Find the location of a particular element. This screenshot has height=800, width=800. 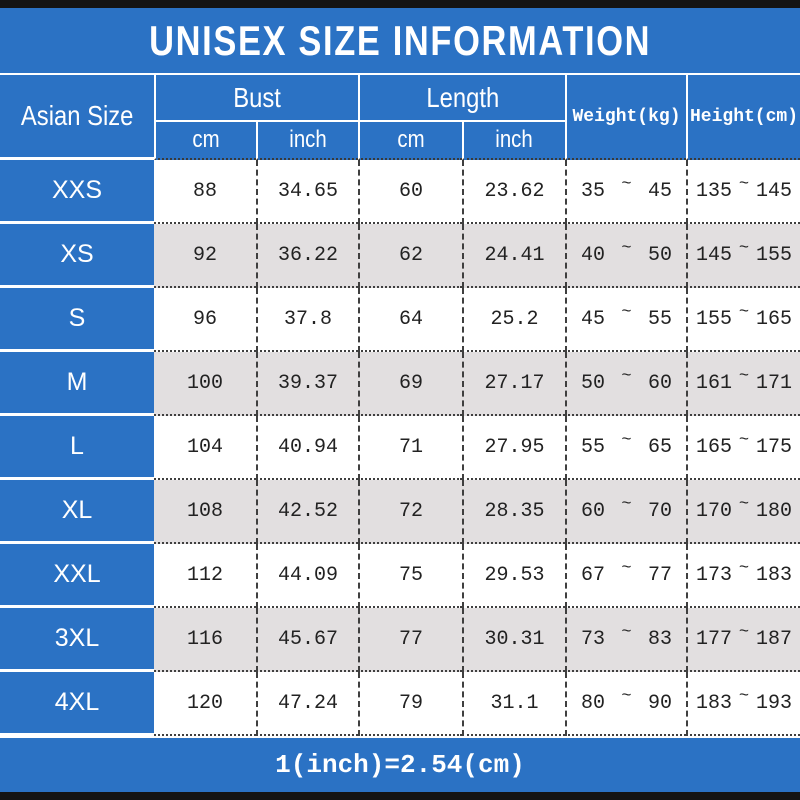

bust-cm-cell: 100 is located at coordinates (205, 384).